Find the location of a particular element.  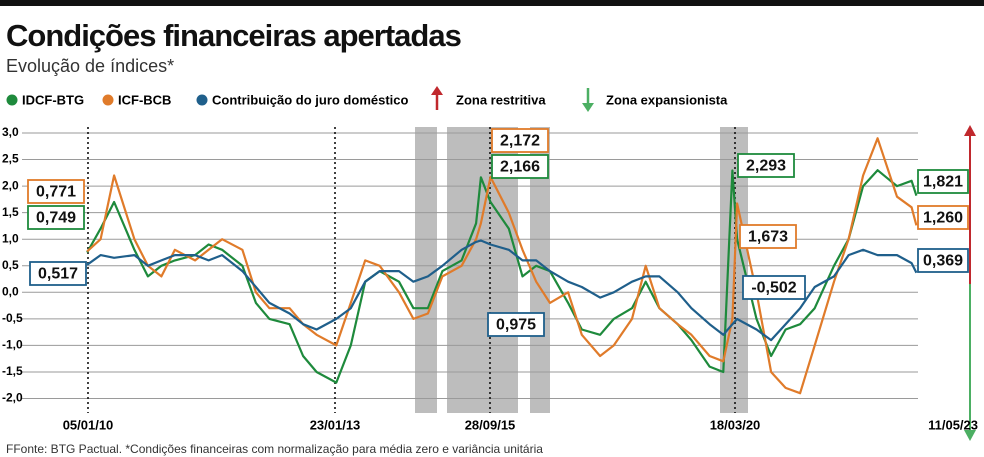

x-tick-label: 11/05/23 is located at coordinates (953, 424).